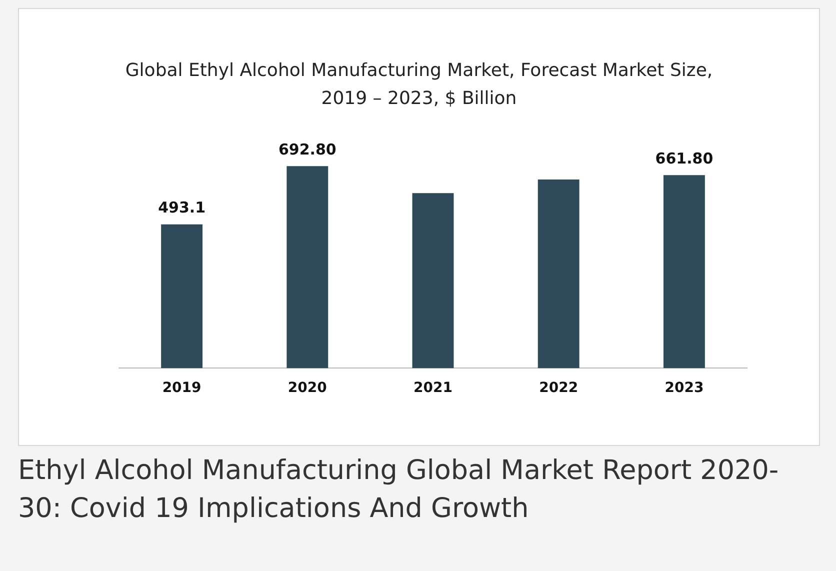 The height and width of the screenshot is (571, 836). What do you see at coordinates (182, 388) in the screenshot?
I see `x-tick-label: 2019` at bounding box center [182, 388].